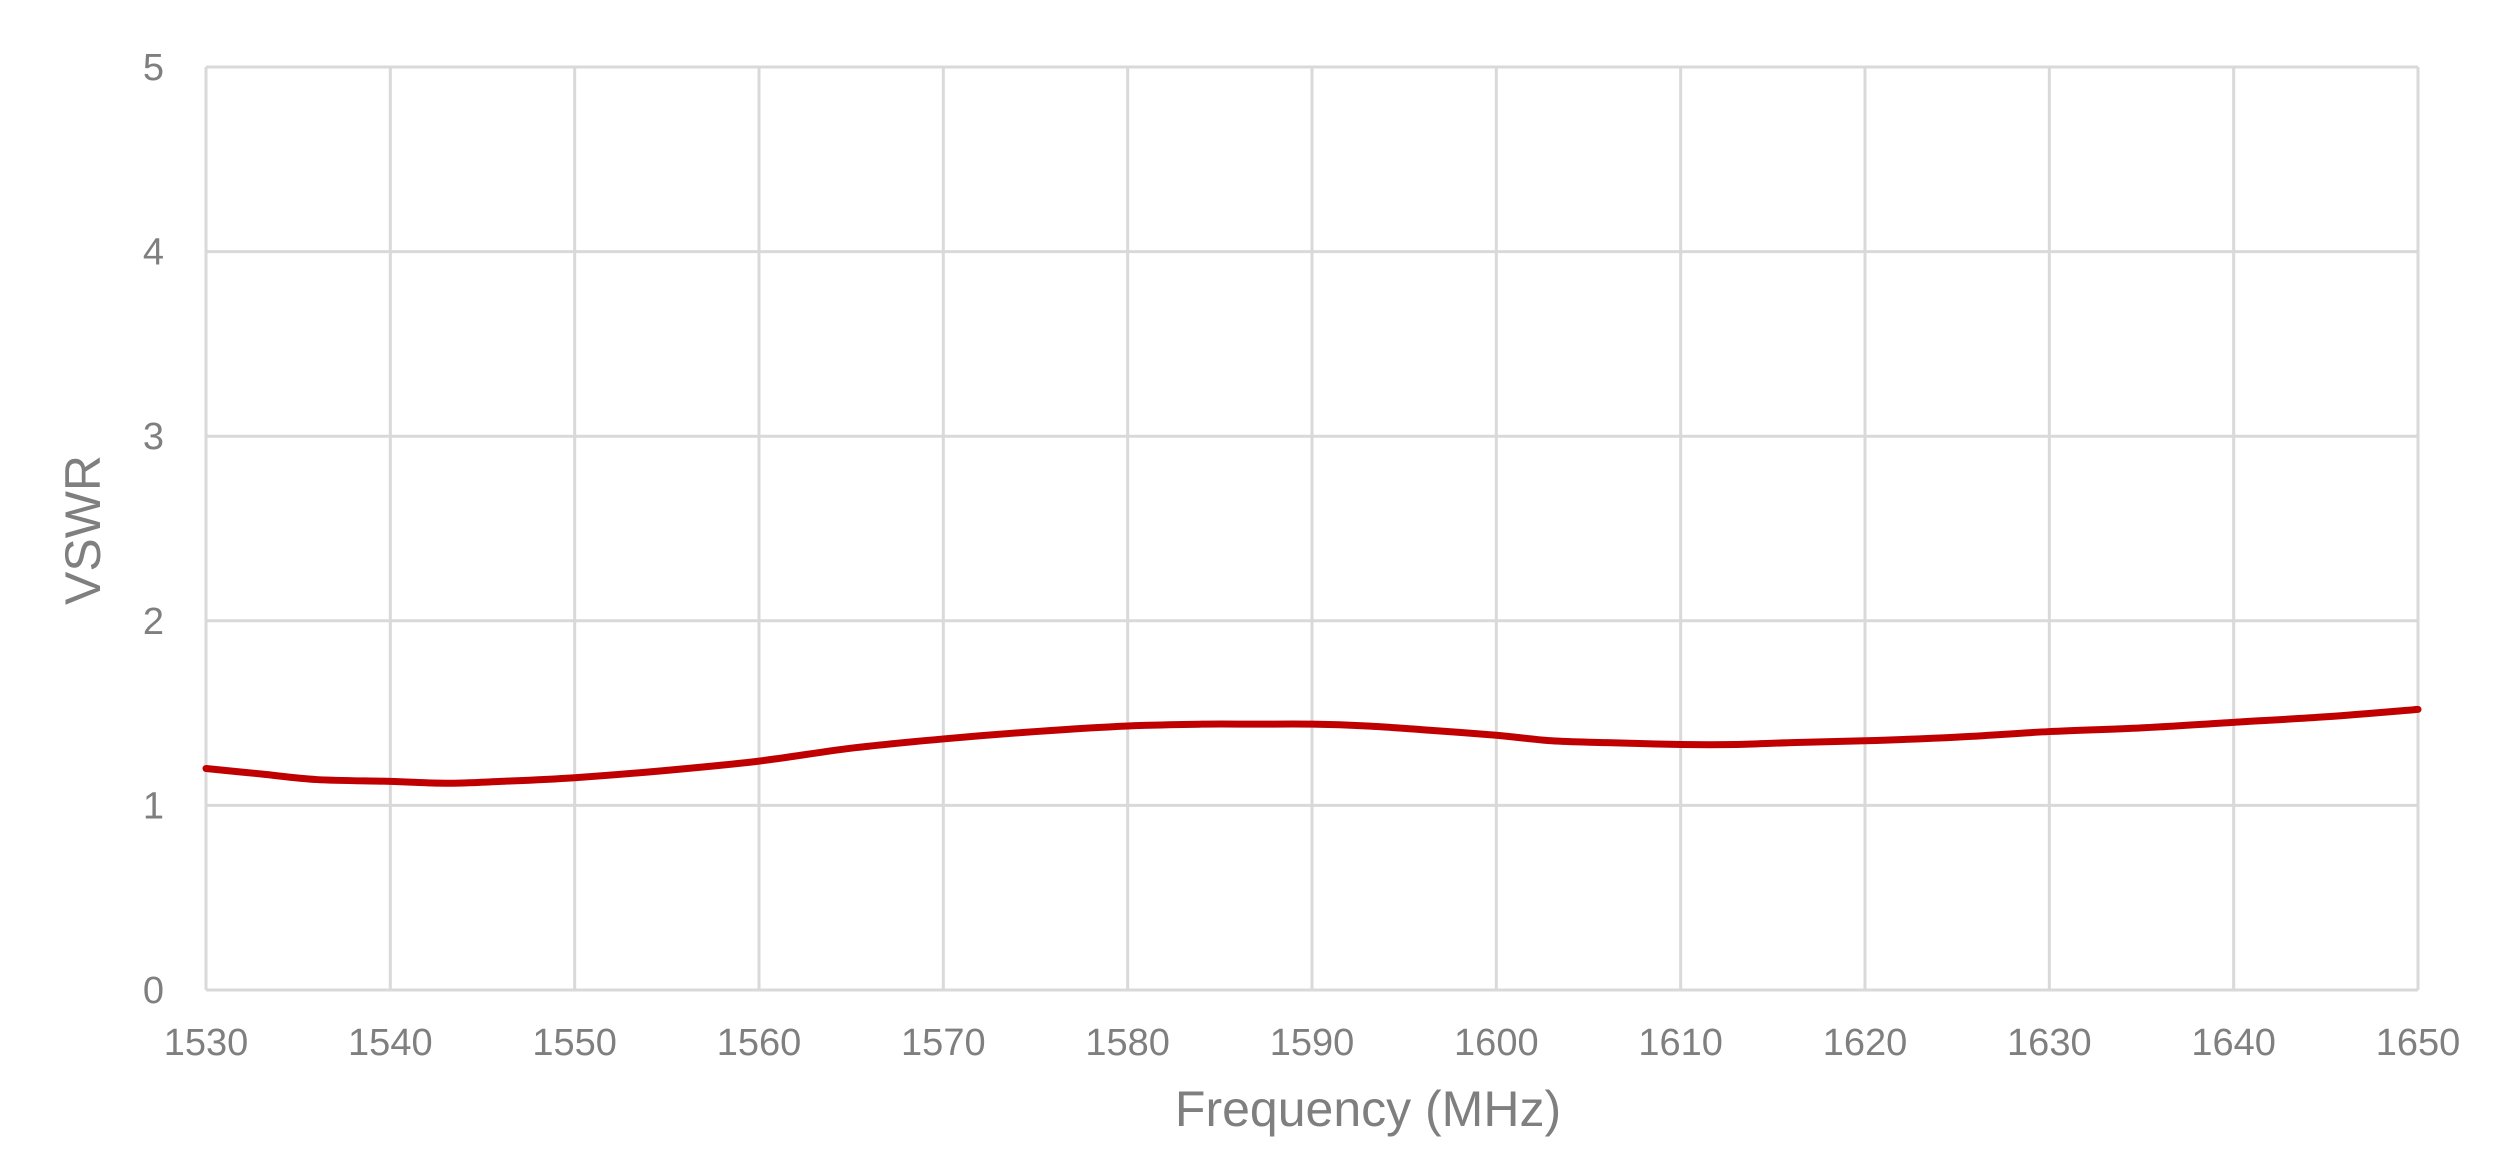 Image resolution: width=2496 pixels, height=1149 pixels. I want to click on y-tick-label: 0, so click(153, 991).